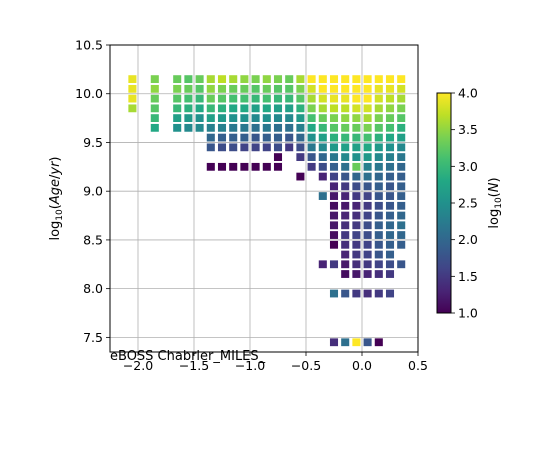 Image resolution: width=550 pixels, height=450 pixels. I want to click on x-tick-label: −0.5, so click(306, 365).